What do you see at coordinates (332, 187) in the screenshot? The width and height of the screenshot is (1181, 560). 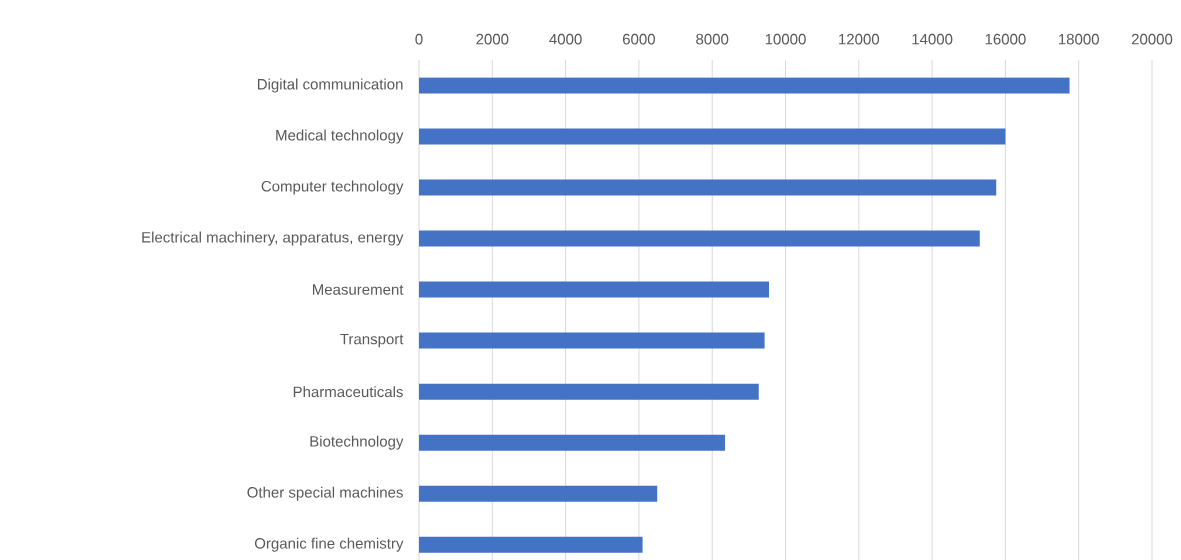 I see `y-tick-label: Computer technology` at bounding box center [332, 187].